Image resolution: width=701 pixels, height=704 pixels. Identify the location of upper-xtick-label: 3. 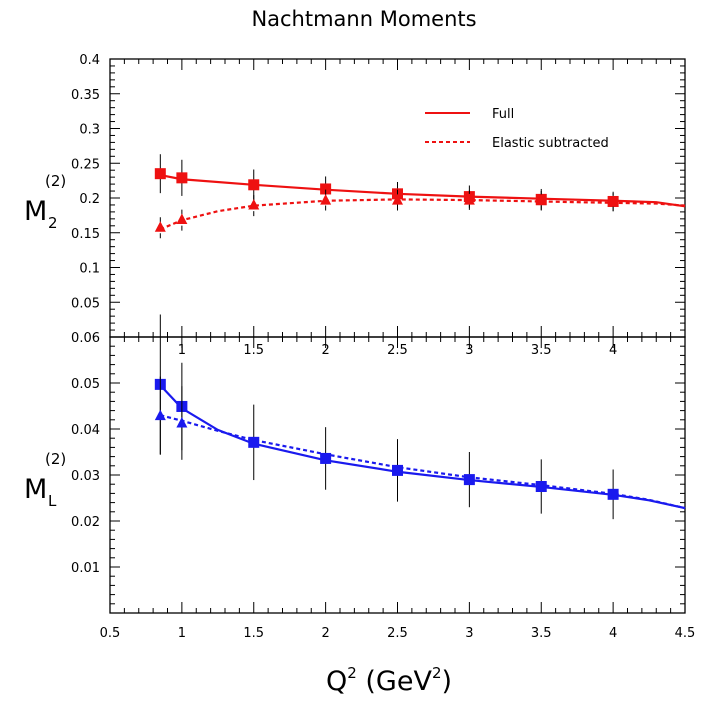
(469, 350).